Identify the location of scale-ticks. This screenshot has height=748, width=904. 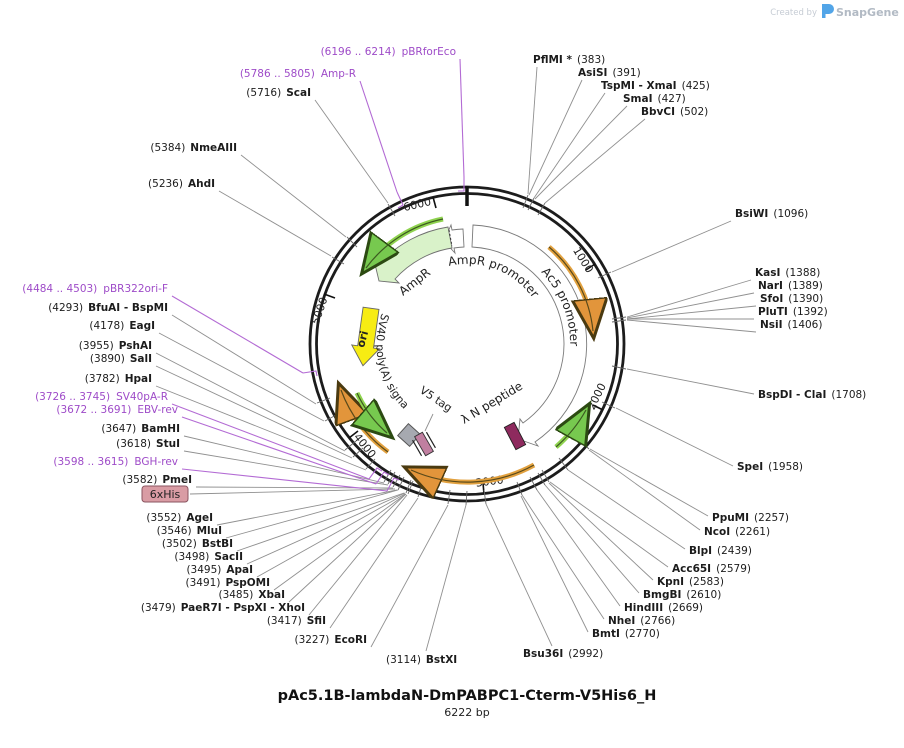
(463, 340).